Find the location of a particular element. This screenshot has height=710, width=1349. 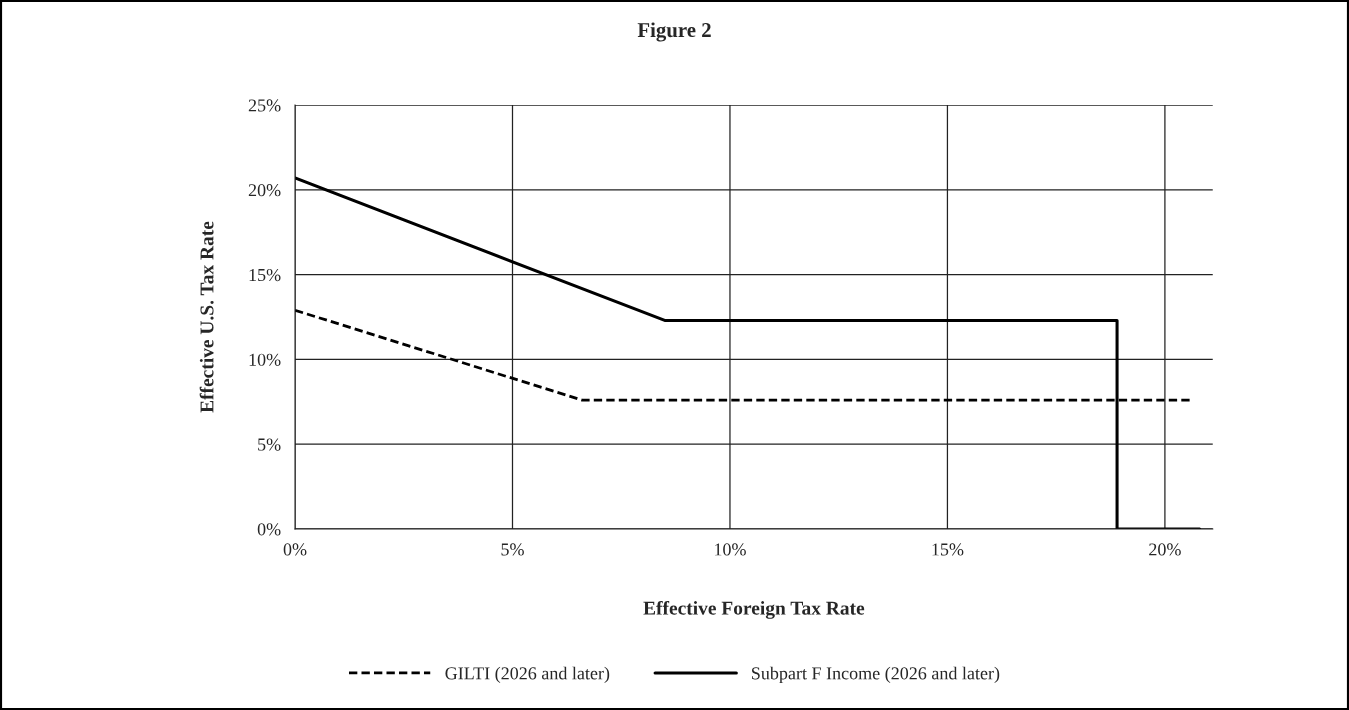

y-axis-title: Effective U.S. Tax Rate is located at coordinates (206, 317).